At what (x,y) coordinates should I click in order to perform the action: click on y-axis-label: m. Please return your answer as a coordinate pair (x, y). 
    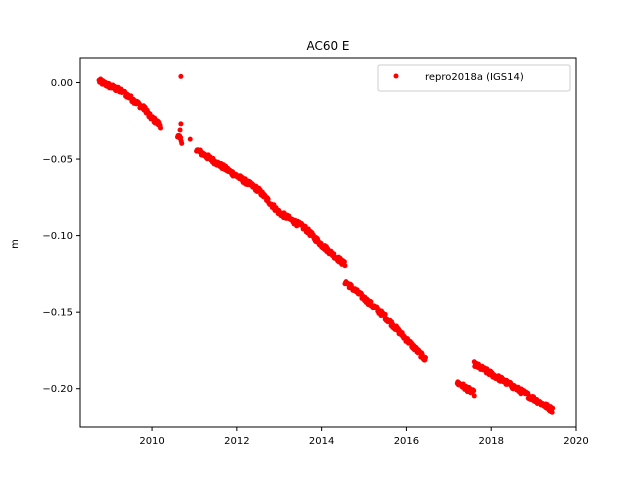
    Looking at the image, I should click on (15, 244).